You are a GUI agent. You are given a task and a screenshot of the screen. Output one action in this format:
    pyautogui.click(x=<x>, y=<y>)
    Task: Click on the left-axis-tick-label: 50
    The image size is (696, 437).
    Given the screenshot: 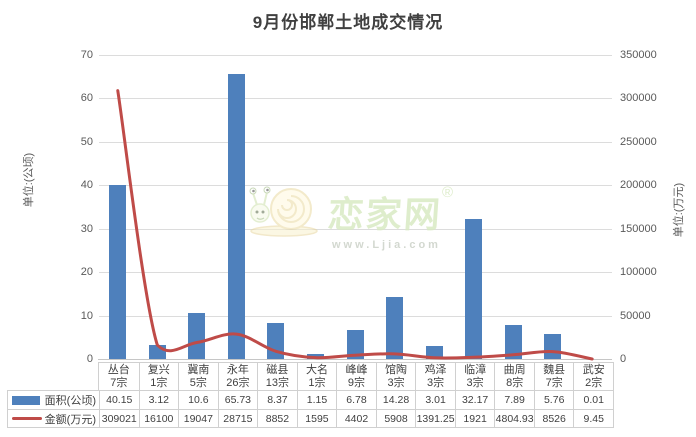 What is the action you would take?
    pyautogui.click(x=86, y=141)
    